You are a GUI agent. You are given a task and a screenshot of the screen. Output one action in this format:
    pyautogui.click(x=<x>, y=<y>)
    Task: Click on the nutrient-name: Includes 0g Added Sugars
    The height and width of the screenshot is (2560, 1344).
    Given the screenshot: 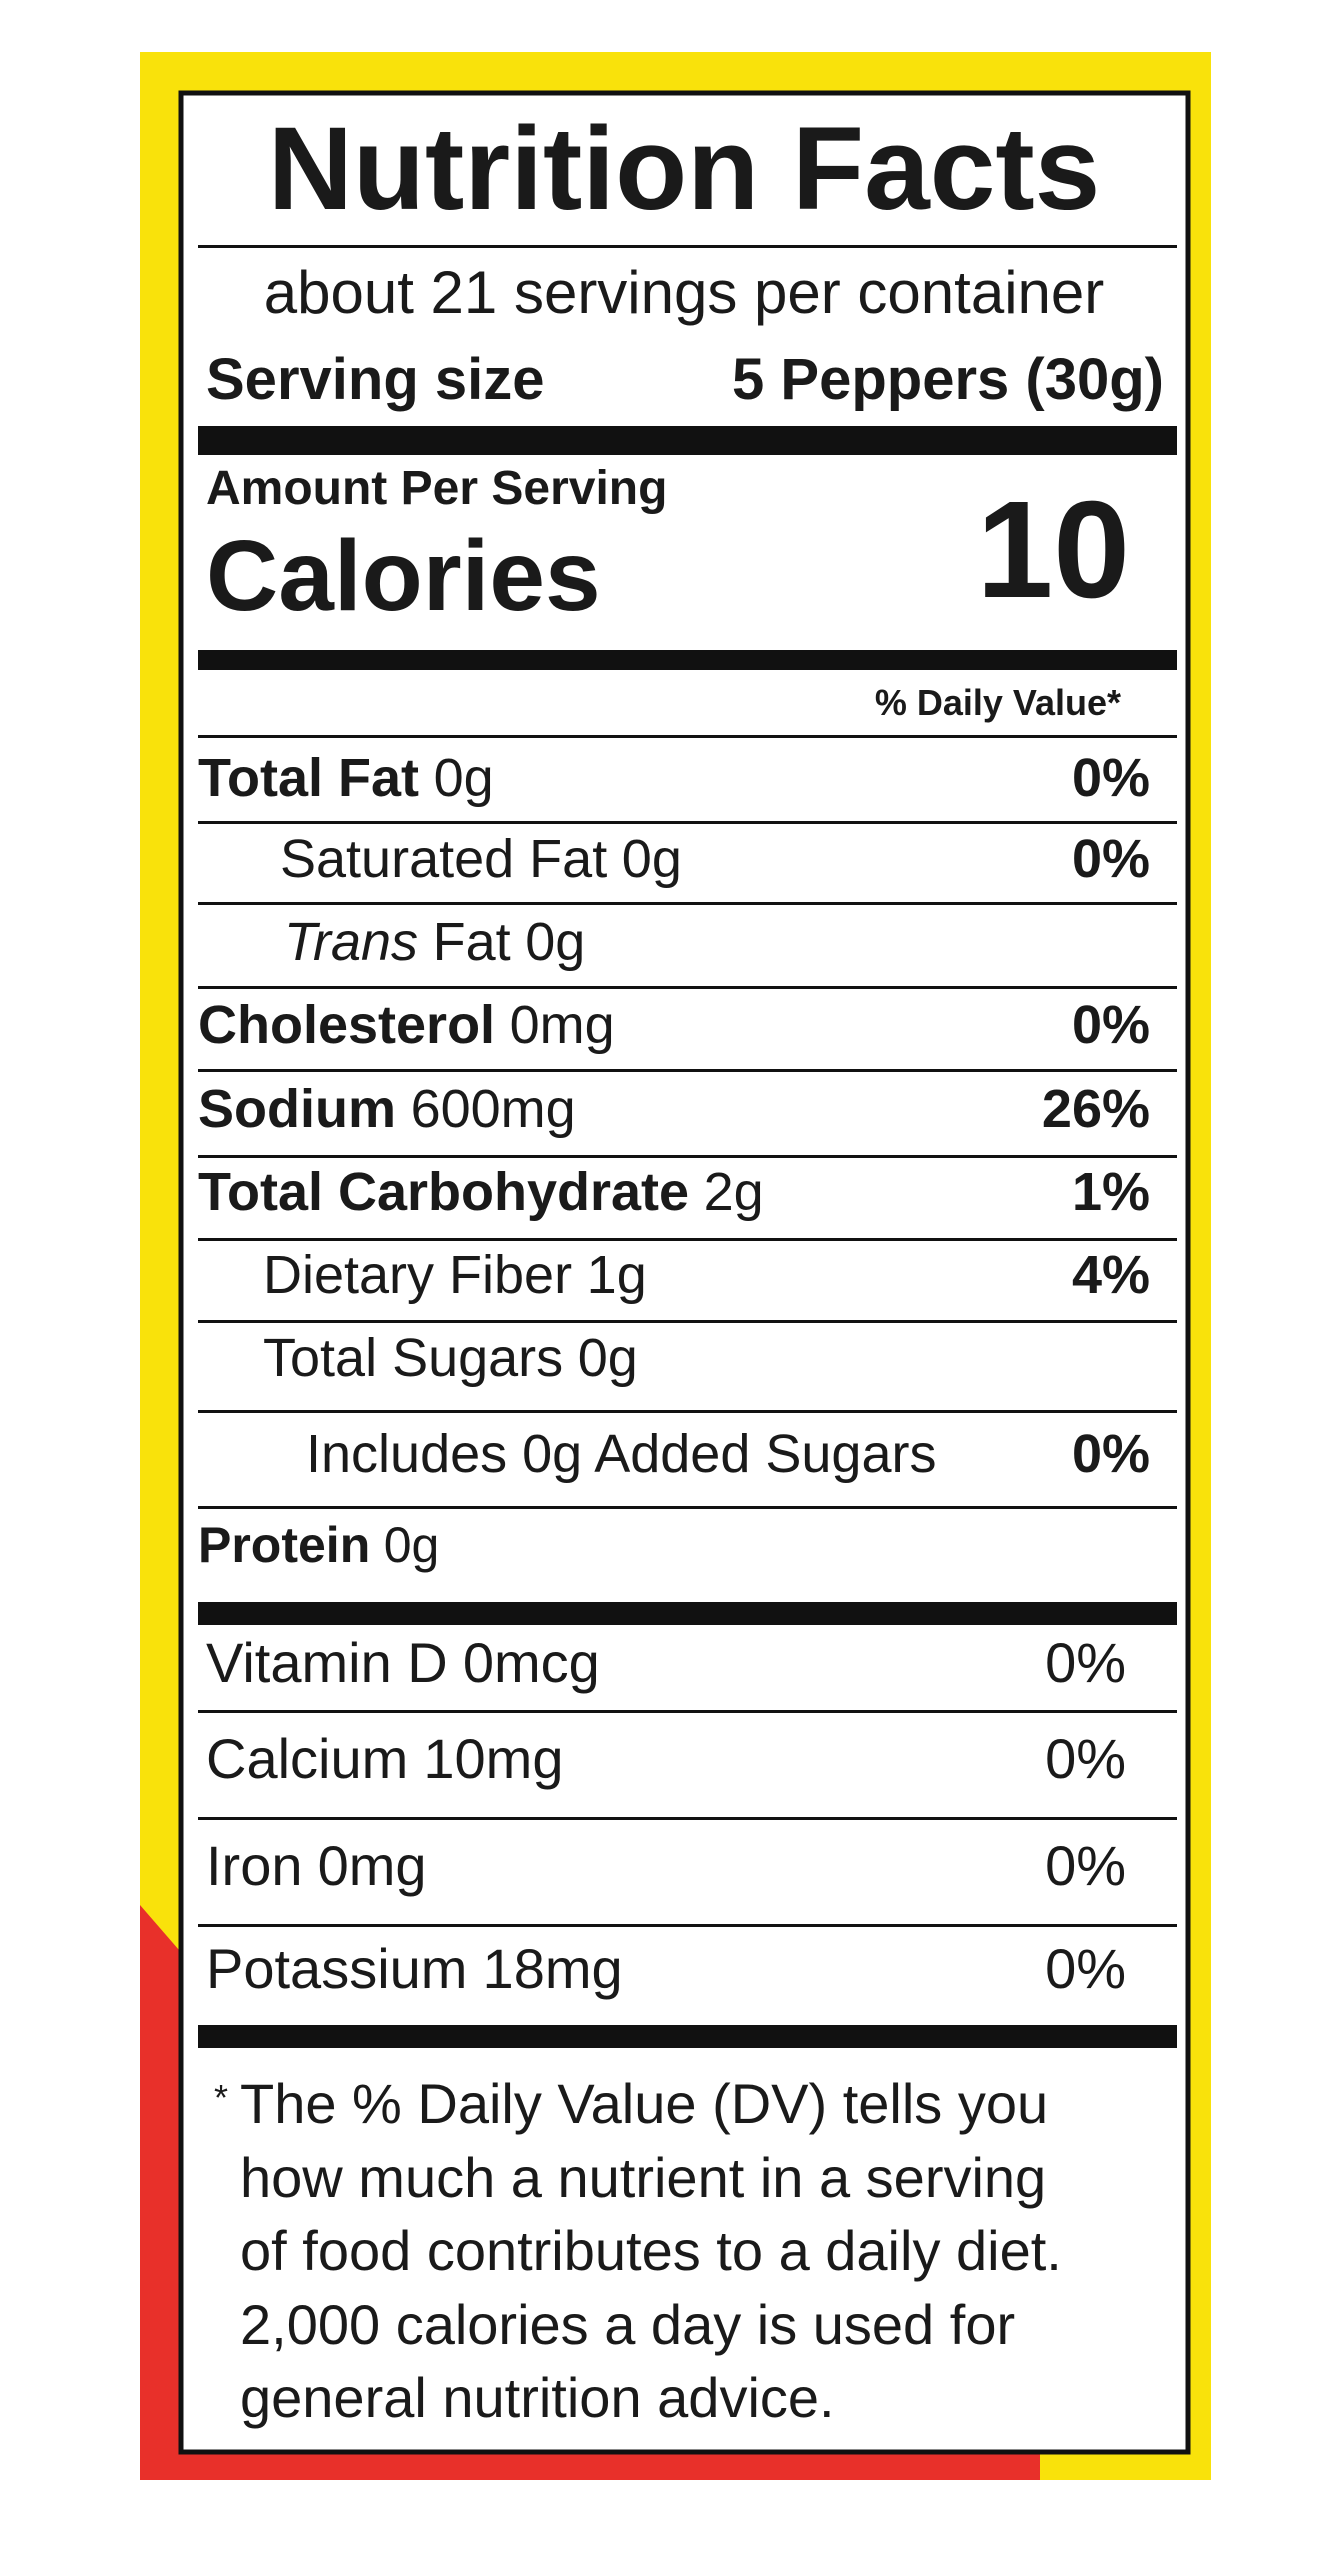 What is the action you would take?
    pyautogui.click(x=621, y=1454)
    